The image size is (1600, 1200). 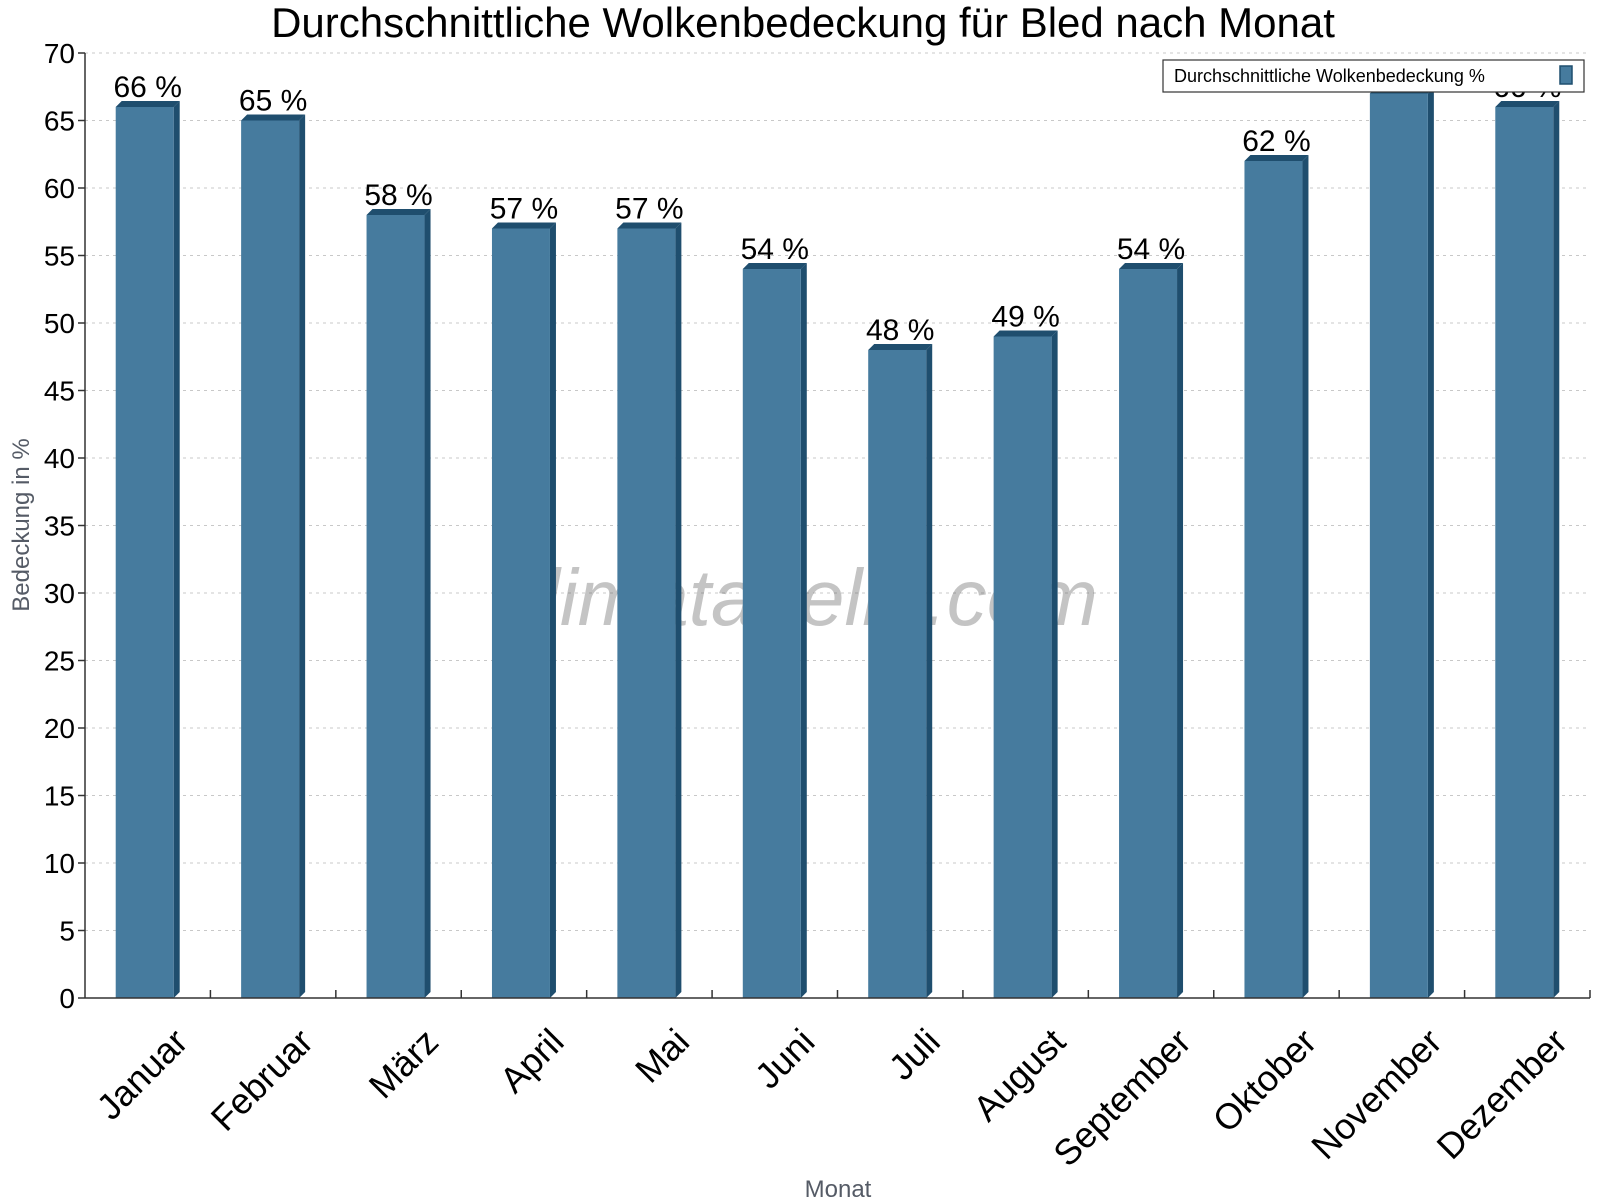 I want to click on x-tick-label: Oktober, so click(x=1265, y=1081).